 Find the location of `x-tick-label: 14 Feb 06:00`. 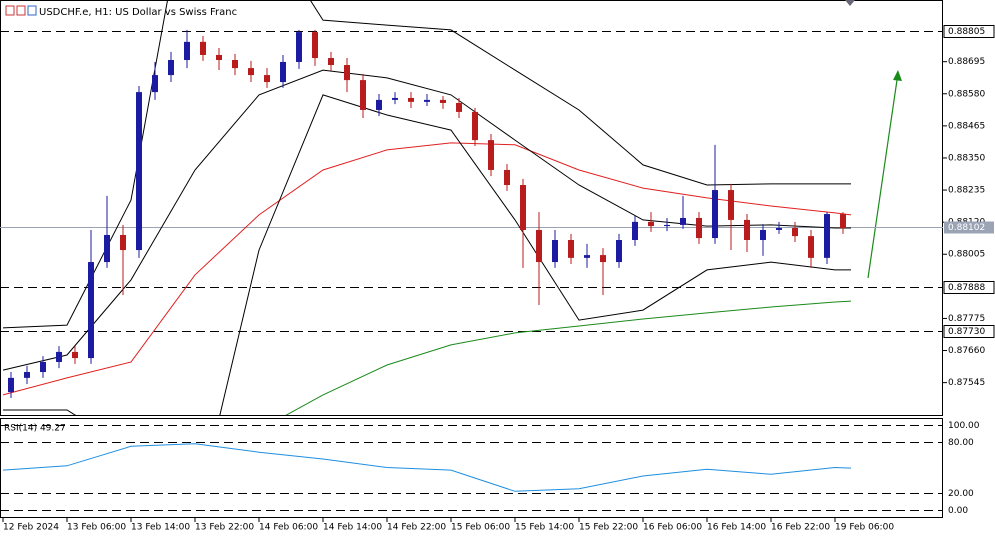

x-tick-label: 14 Feb 06:00 is located at coordinates (288, 528).